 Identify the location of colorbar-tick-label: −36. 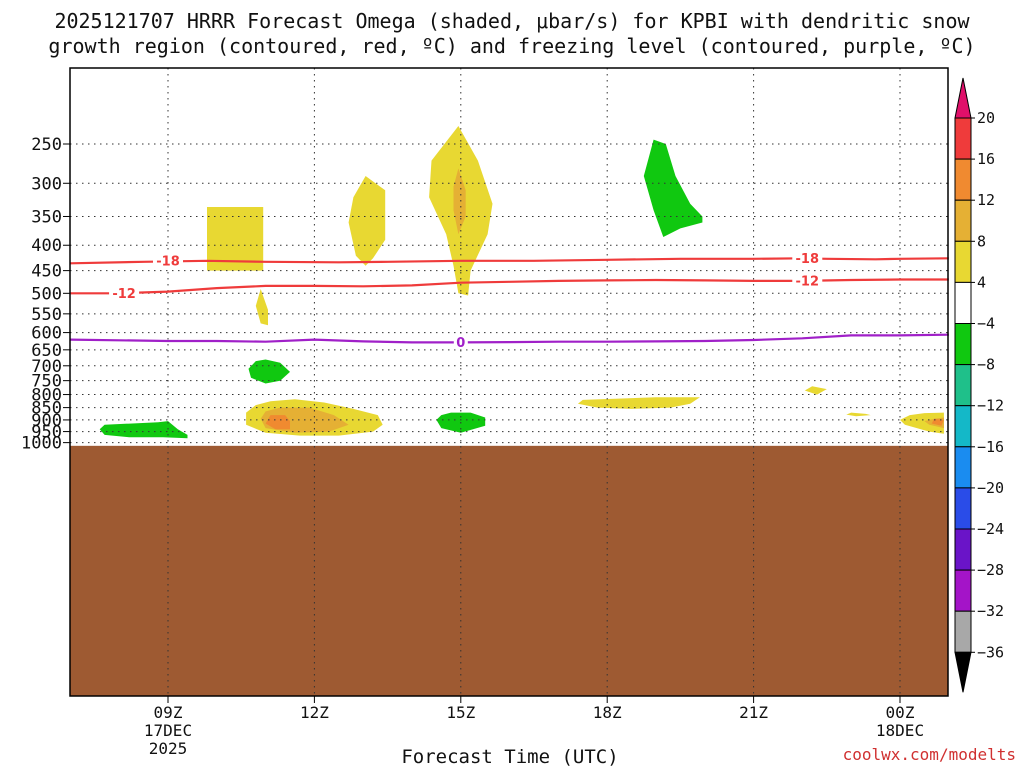
(990, 652).